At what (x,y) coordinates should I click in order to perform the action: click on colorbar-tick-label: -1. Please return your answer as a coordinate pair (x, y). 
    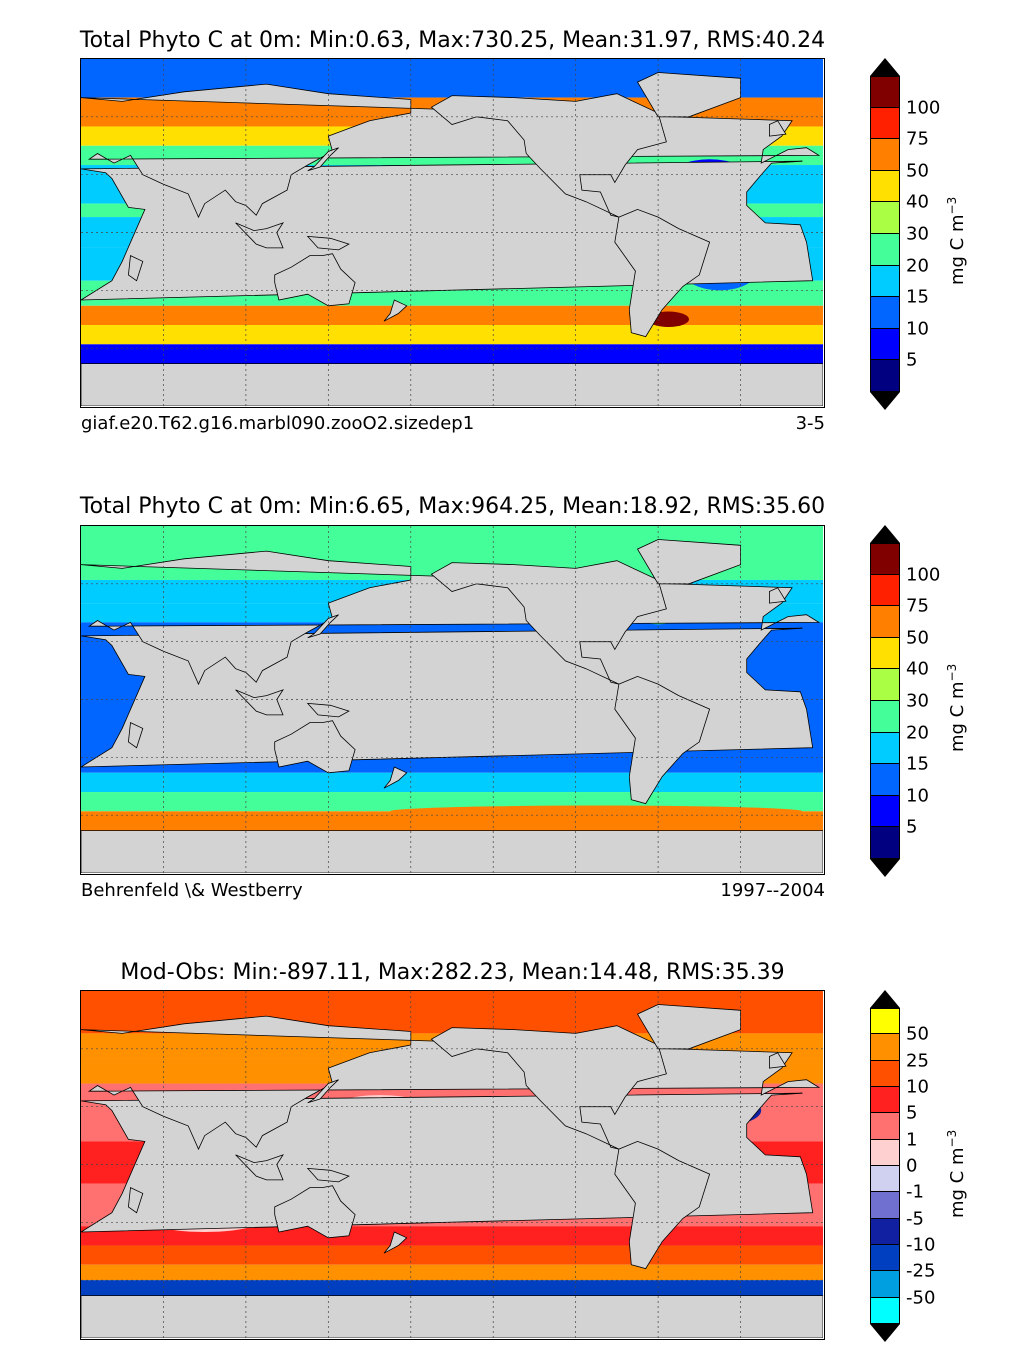
    Looking at the image, I should click on (915, 1192).